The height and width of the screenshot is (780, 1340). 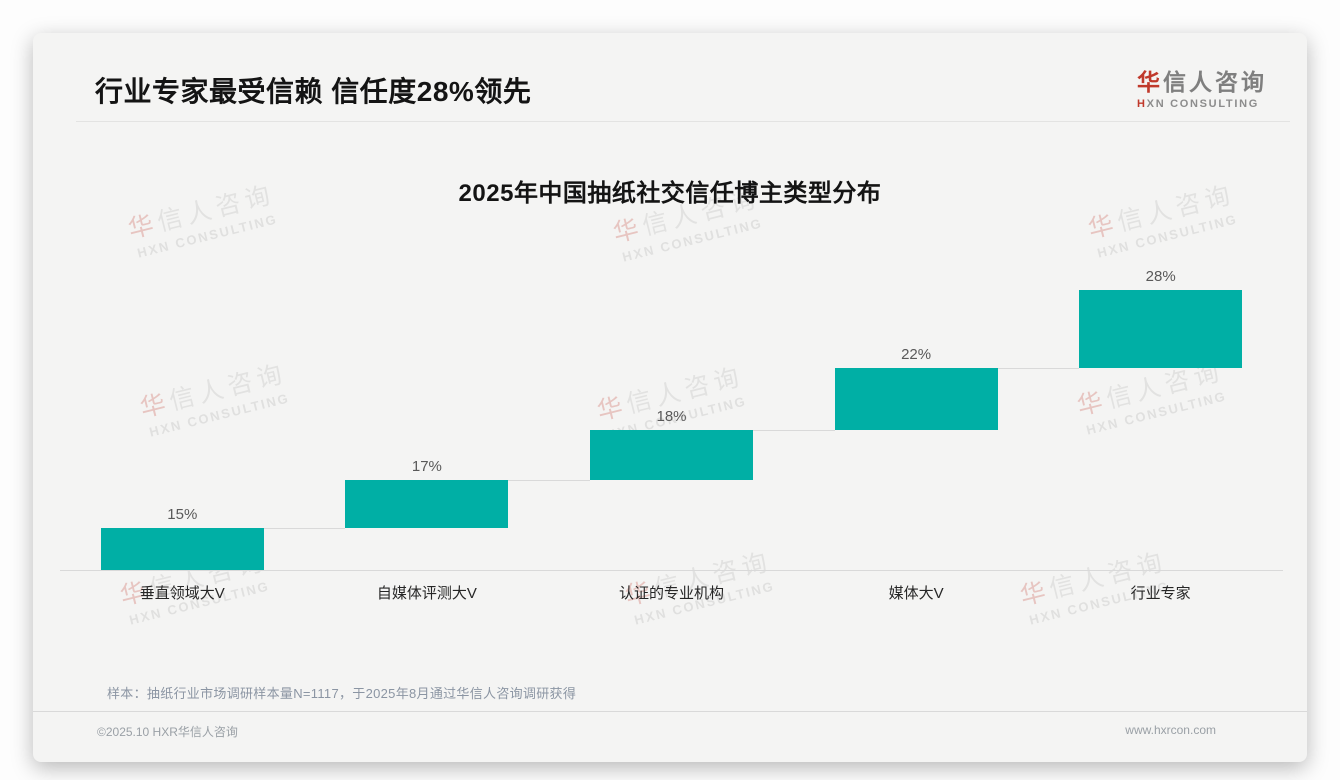 I want to click on category-label: 行业专家, so click(x=1160, y=593).